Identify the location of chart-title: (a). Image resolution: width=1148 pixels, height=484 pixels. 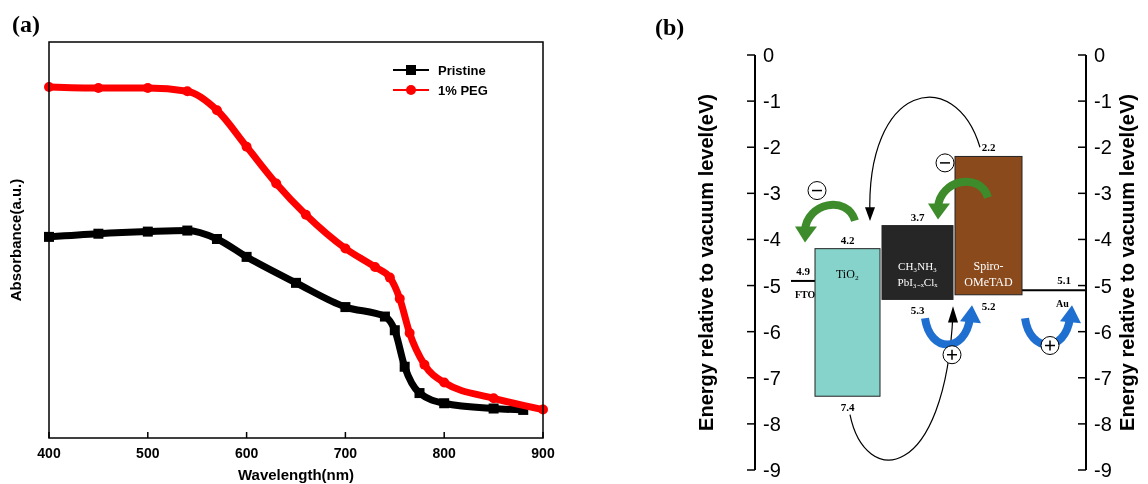
(26, 24).